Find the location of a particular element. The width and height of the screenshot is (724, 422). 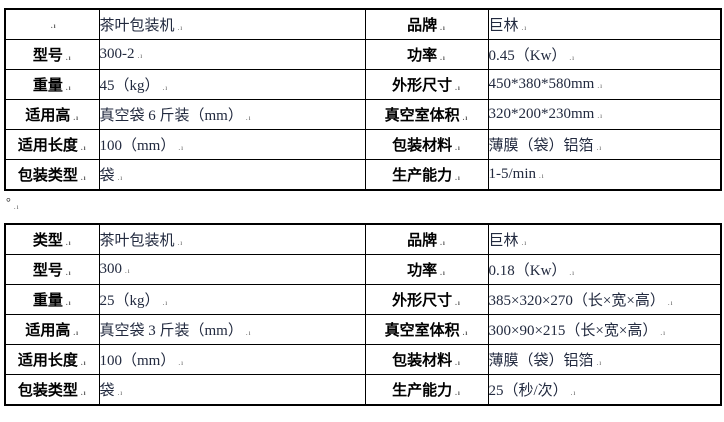

cell-text: 300×90×215（长×宽×高） is located at coordinates (573, 331).